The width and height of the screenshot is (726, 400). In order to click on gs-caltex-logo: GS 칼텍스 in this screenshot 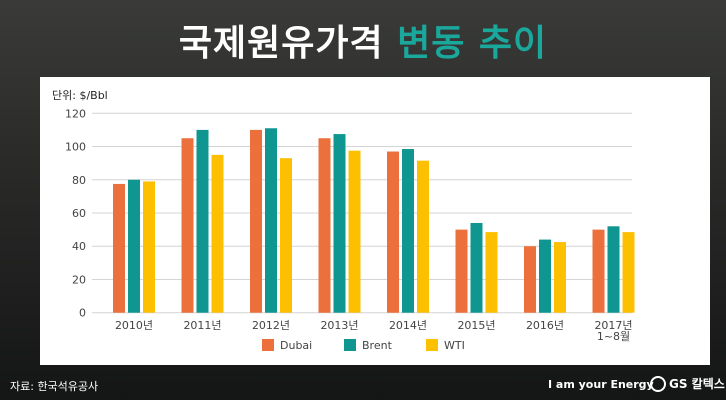, I will do `click(687, 383)`.